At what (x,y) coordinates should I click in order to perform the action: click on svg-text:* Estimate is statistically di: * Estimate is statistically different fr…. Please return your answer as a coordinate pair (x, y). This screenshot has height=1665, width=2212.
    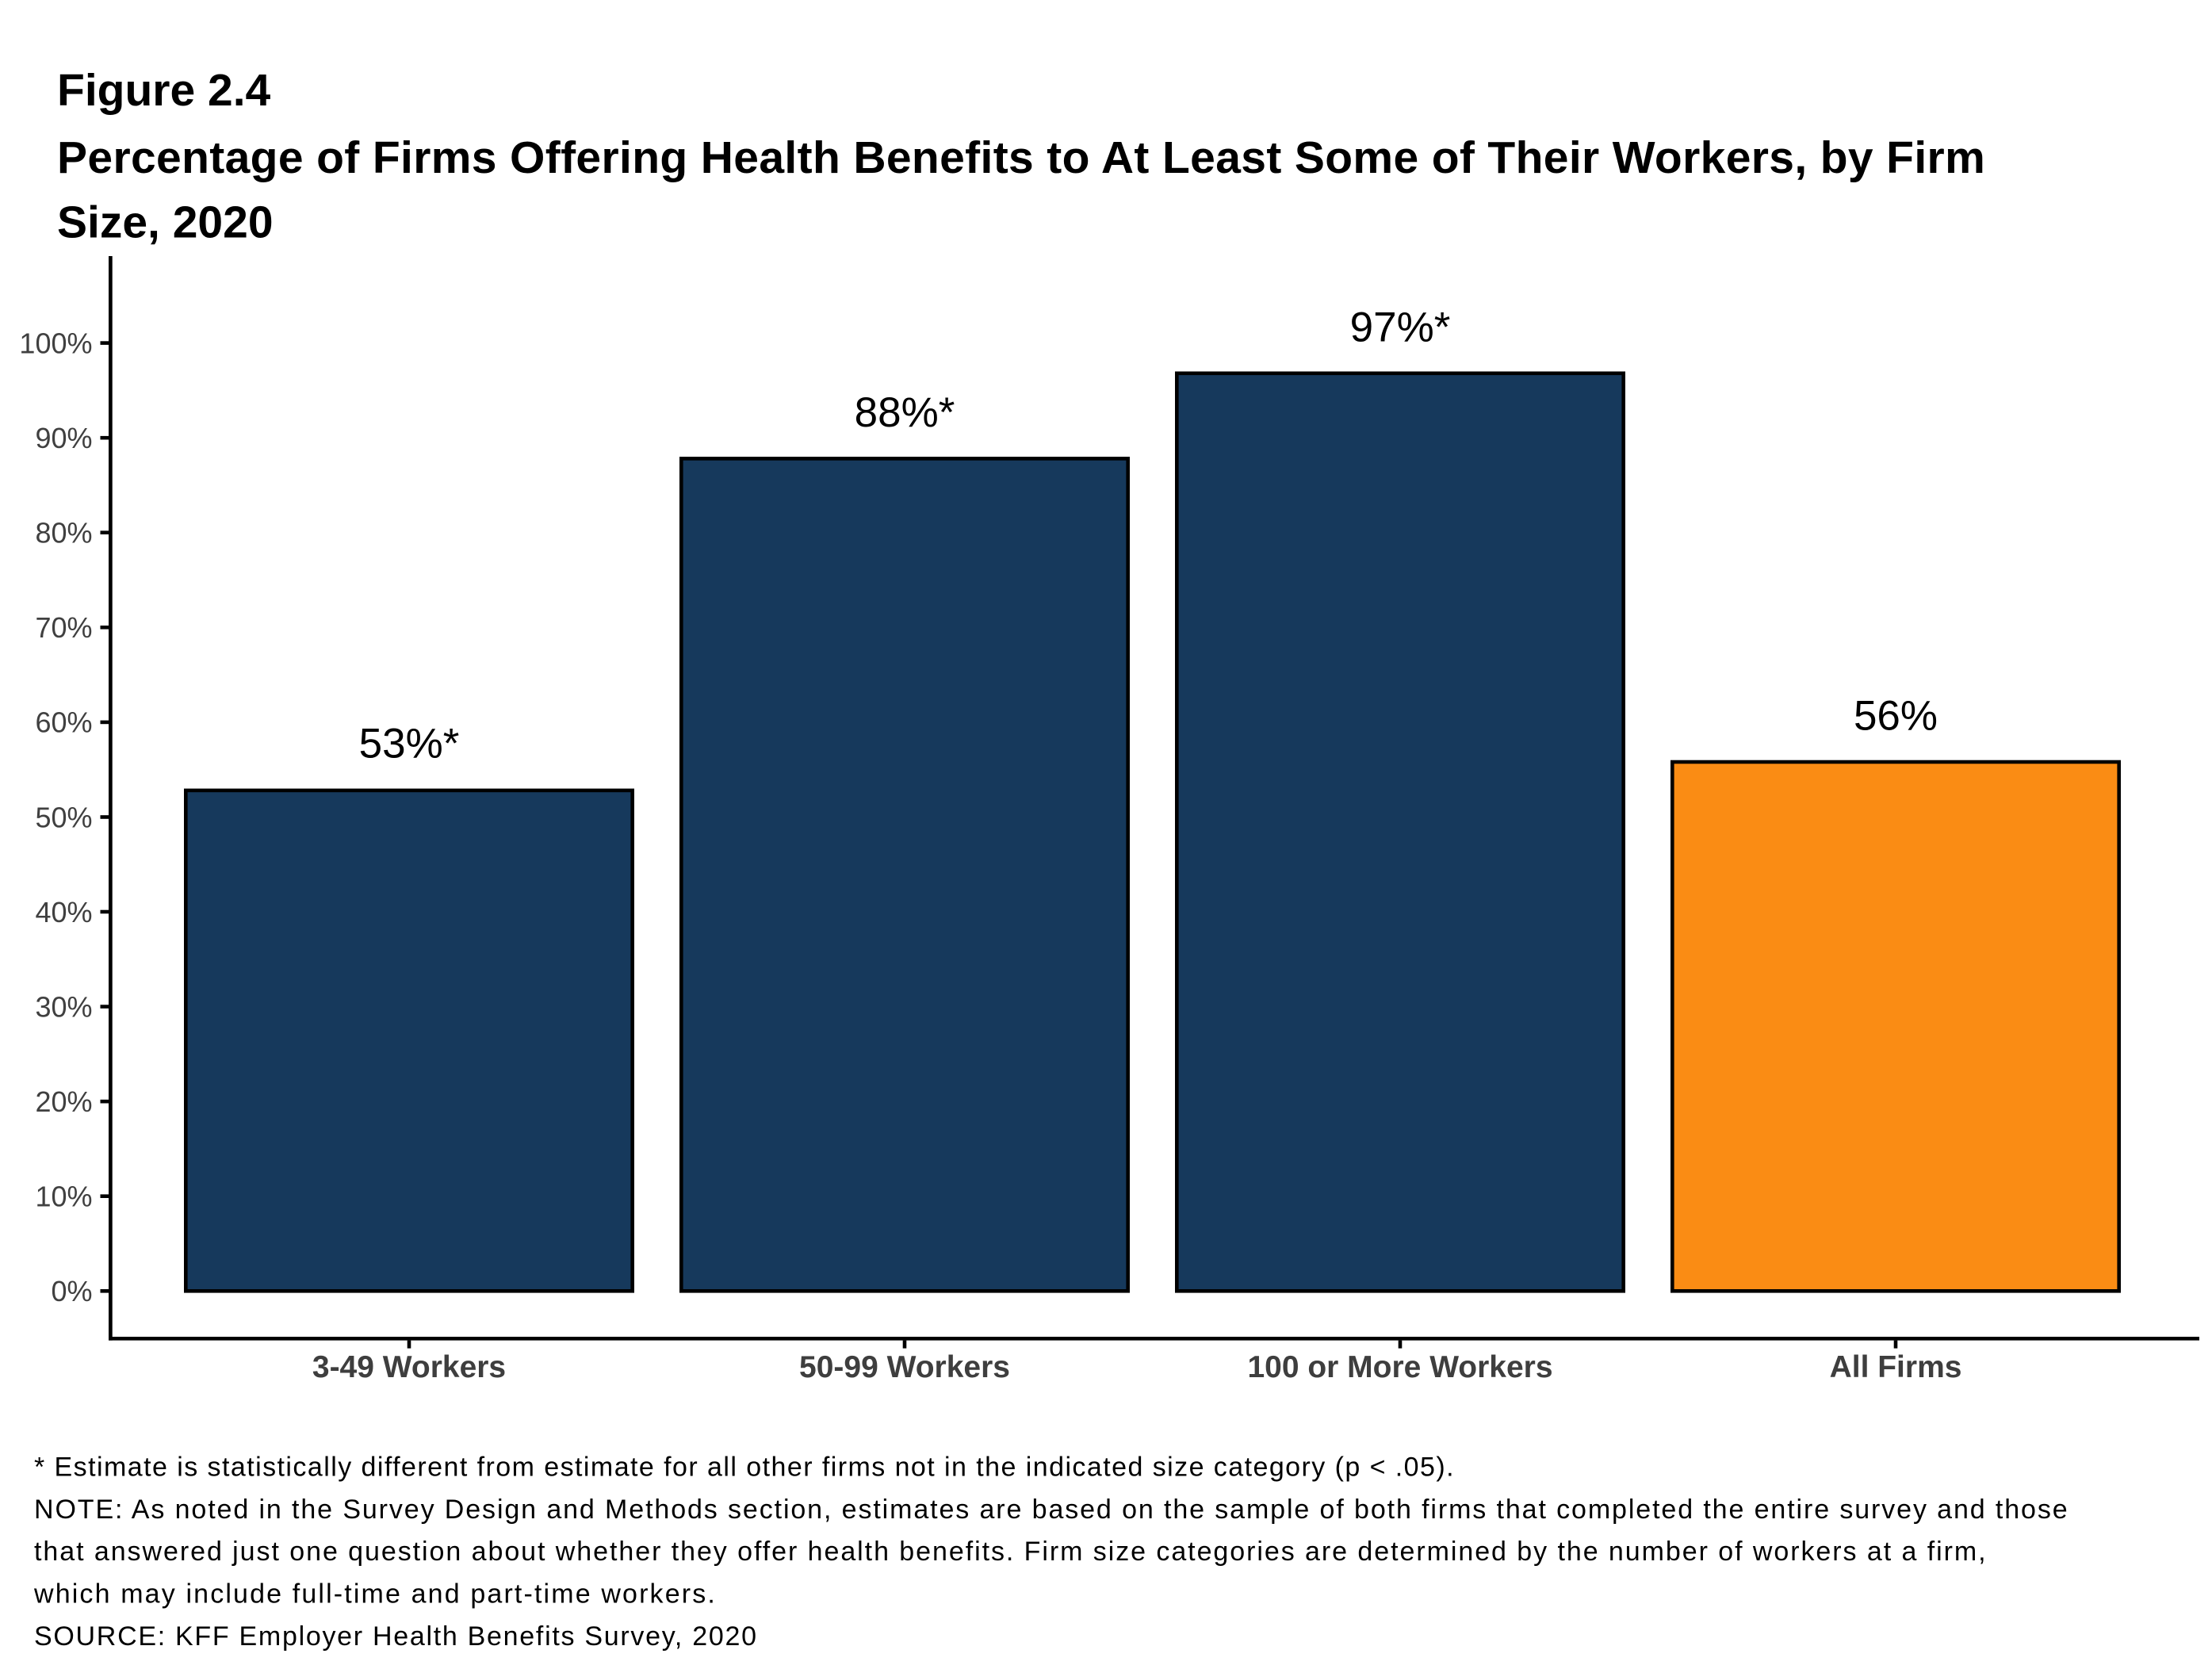
    Looking at the image, I should click on (744, 1468).